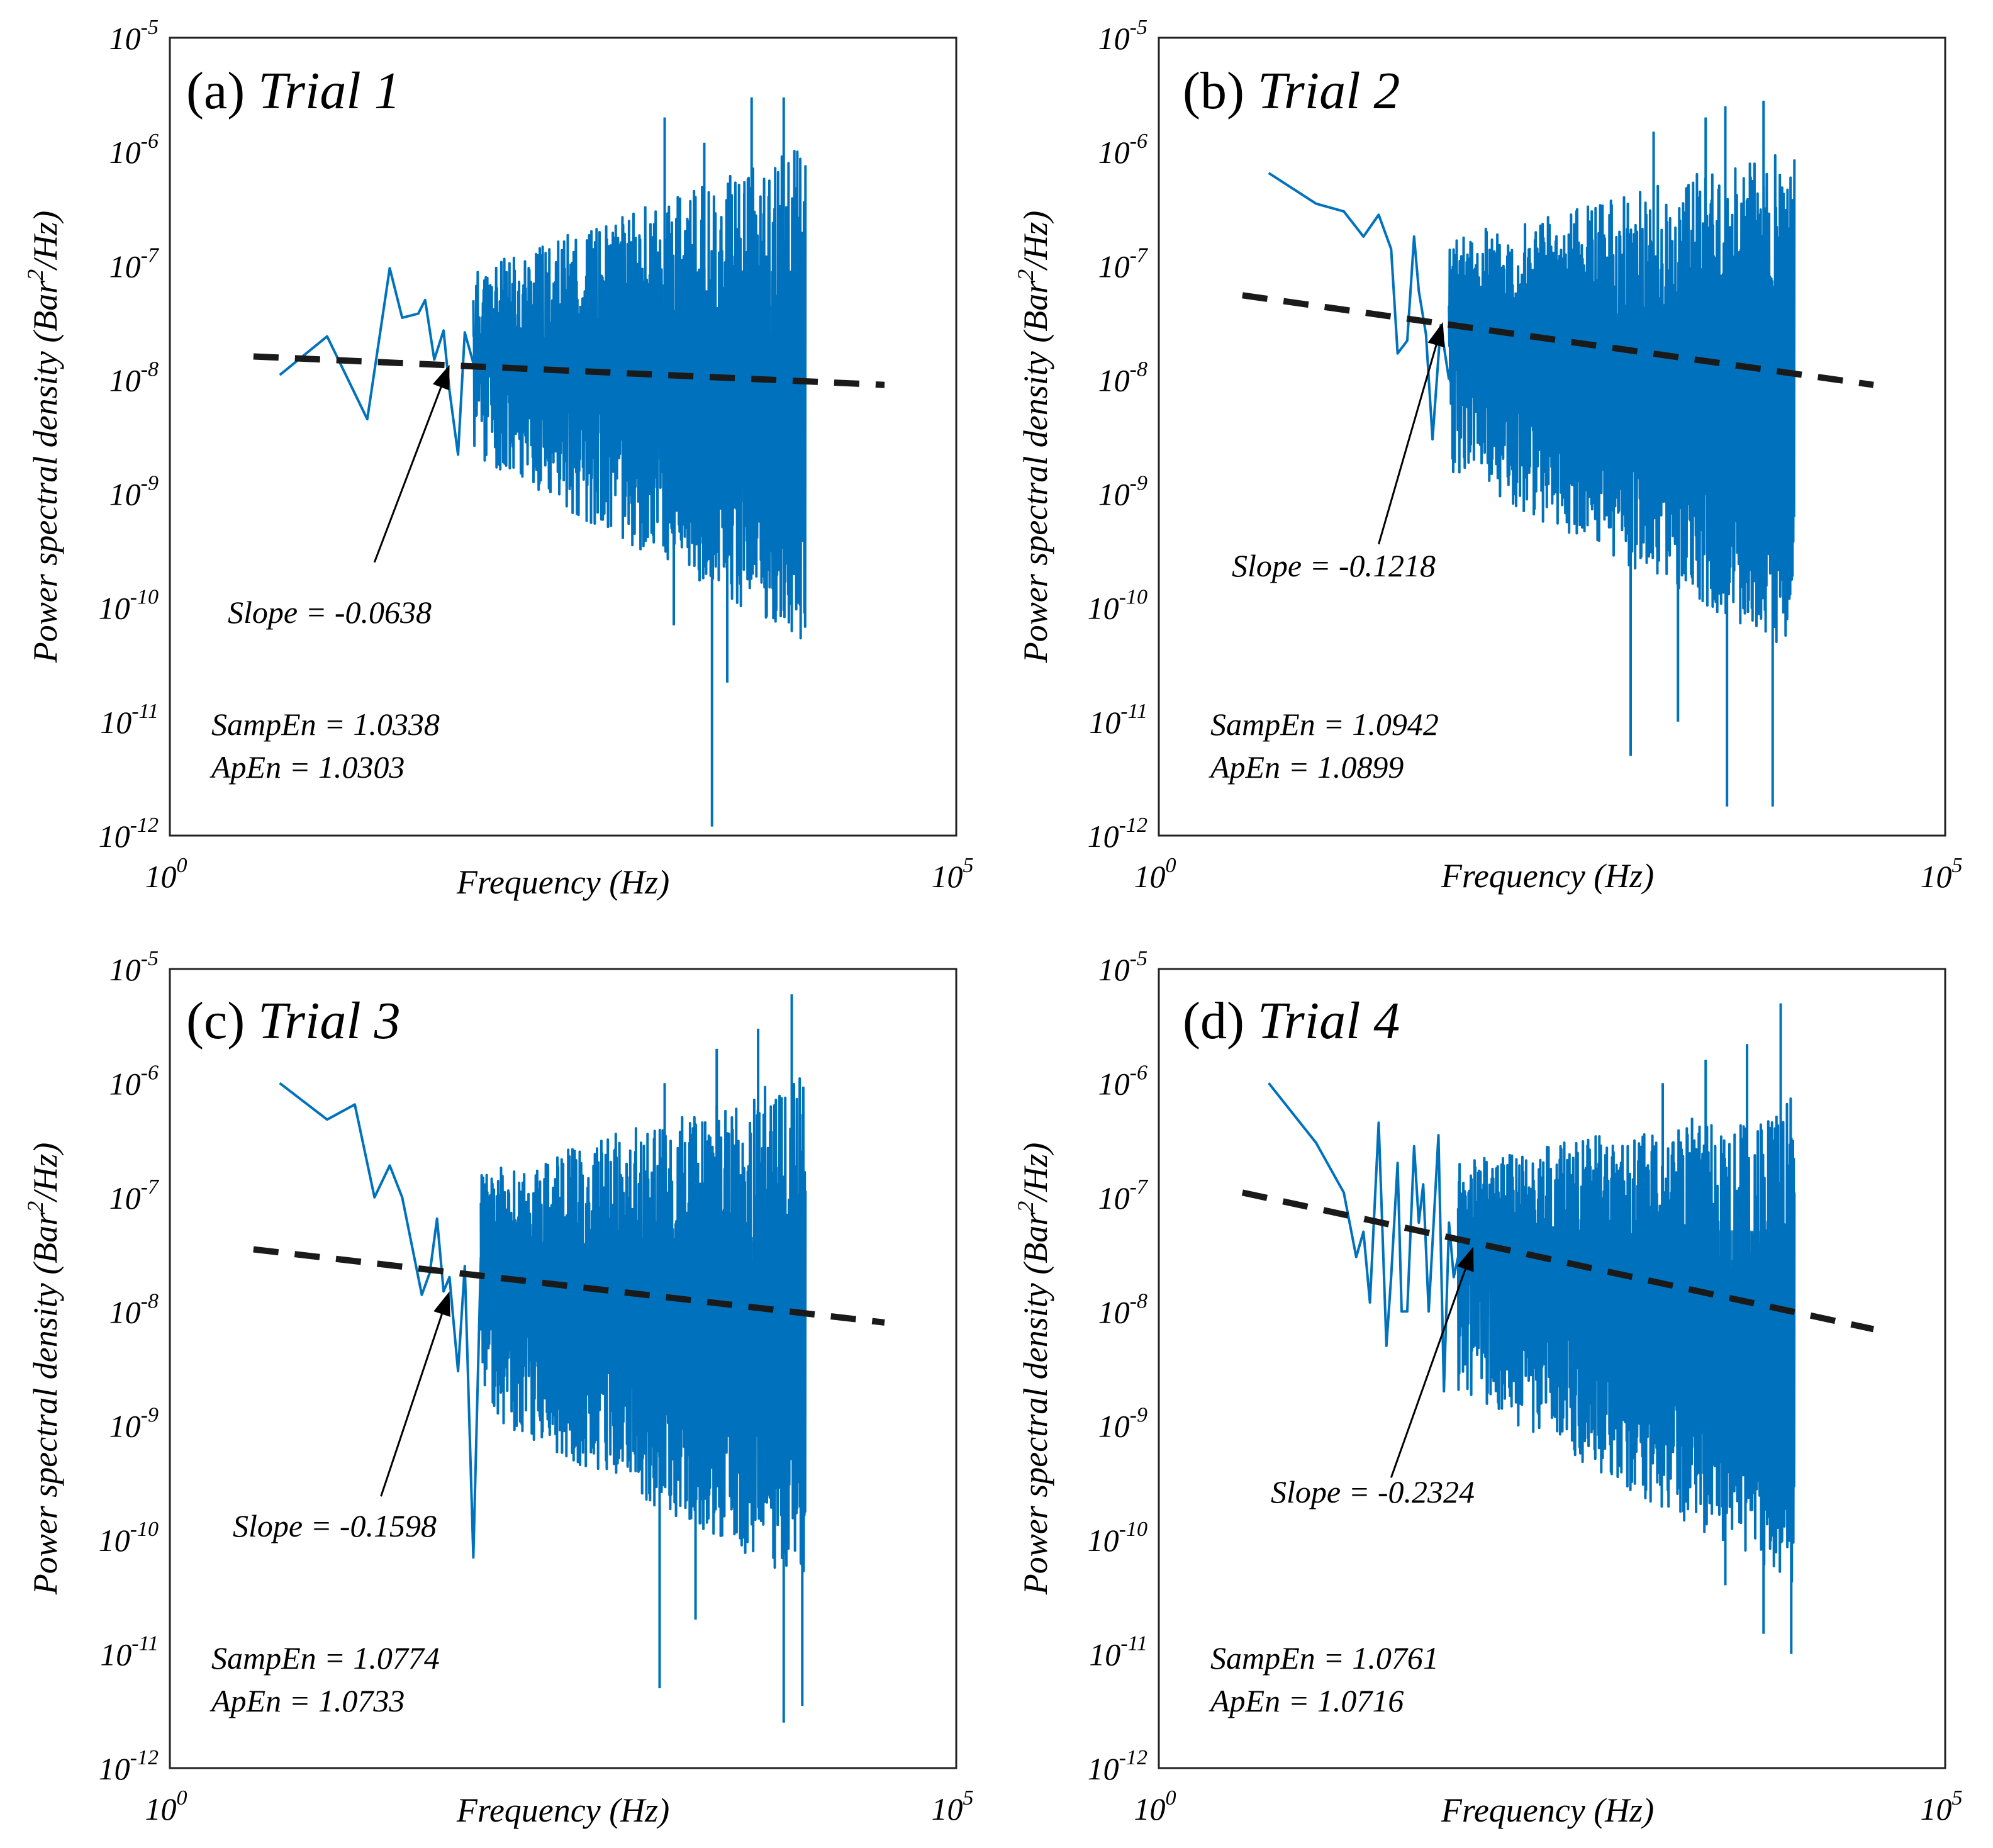  Describe the element at coordinates (293, 1021) in the screenshot. I see `panel-title: (c) Trial 3` at that location.